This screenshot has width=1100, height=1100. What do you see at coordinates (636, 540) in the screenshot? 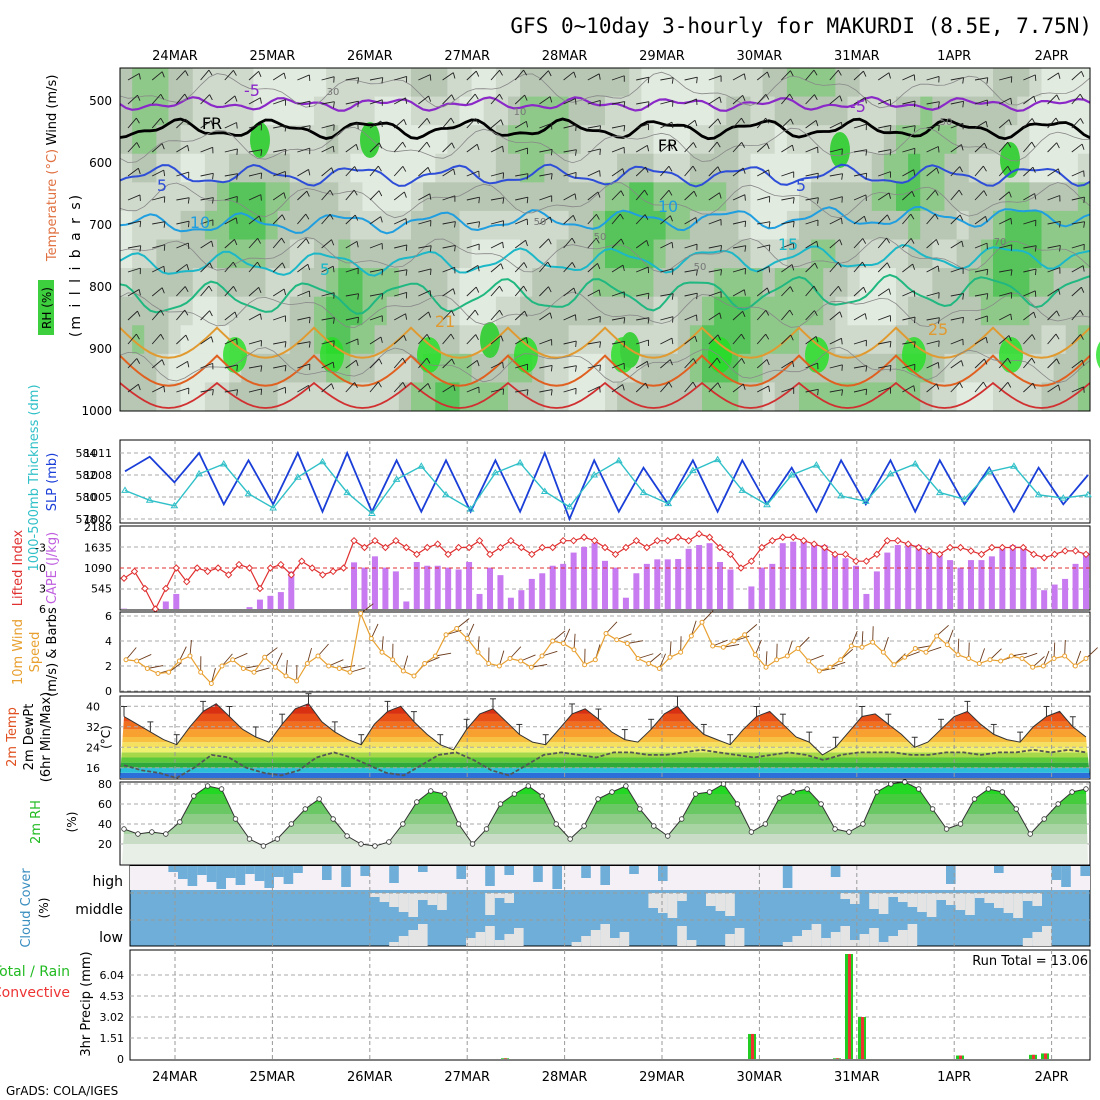
I see `li-marker` at bounding box center [636, 540].